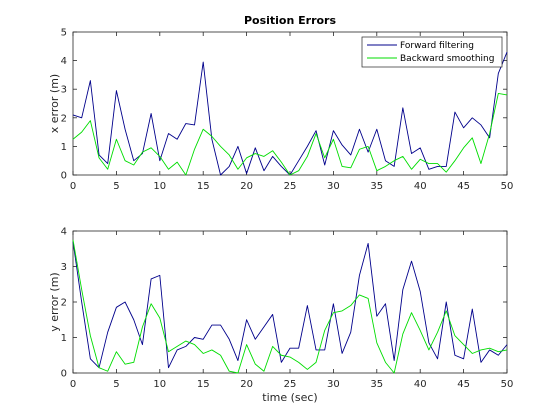  Describe the element at coordinates (64, 33) in the screenshot. I see `x-error-ytick-label: 5` at that location.